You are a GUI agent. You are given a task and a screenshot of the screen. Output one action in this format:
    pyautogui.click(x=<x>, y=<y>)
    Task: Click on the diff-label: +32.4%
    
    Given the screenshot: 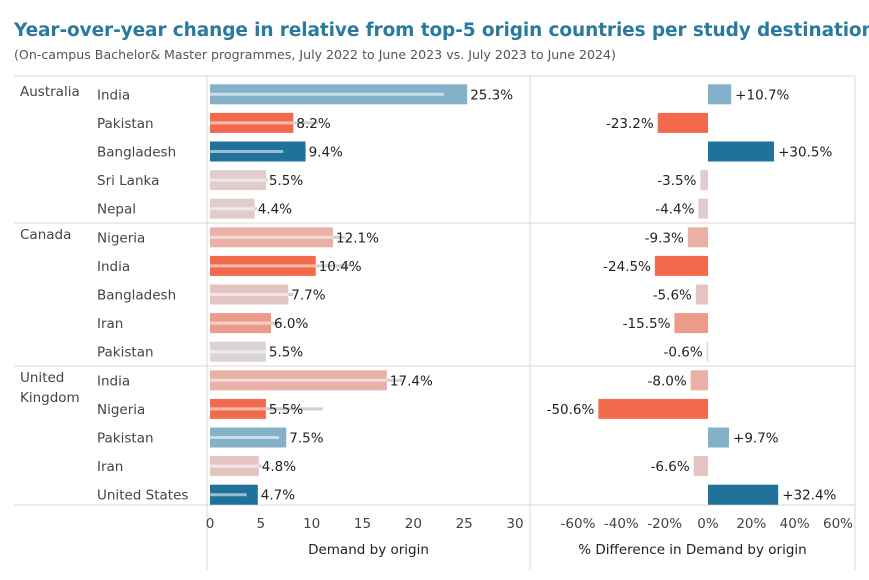 What is the action you would take?
    pyautogui.click(x=809, y=496)
    